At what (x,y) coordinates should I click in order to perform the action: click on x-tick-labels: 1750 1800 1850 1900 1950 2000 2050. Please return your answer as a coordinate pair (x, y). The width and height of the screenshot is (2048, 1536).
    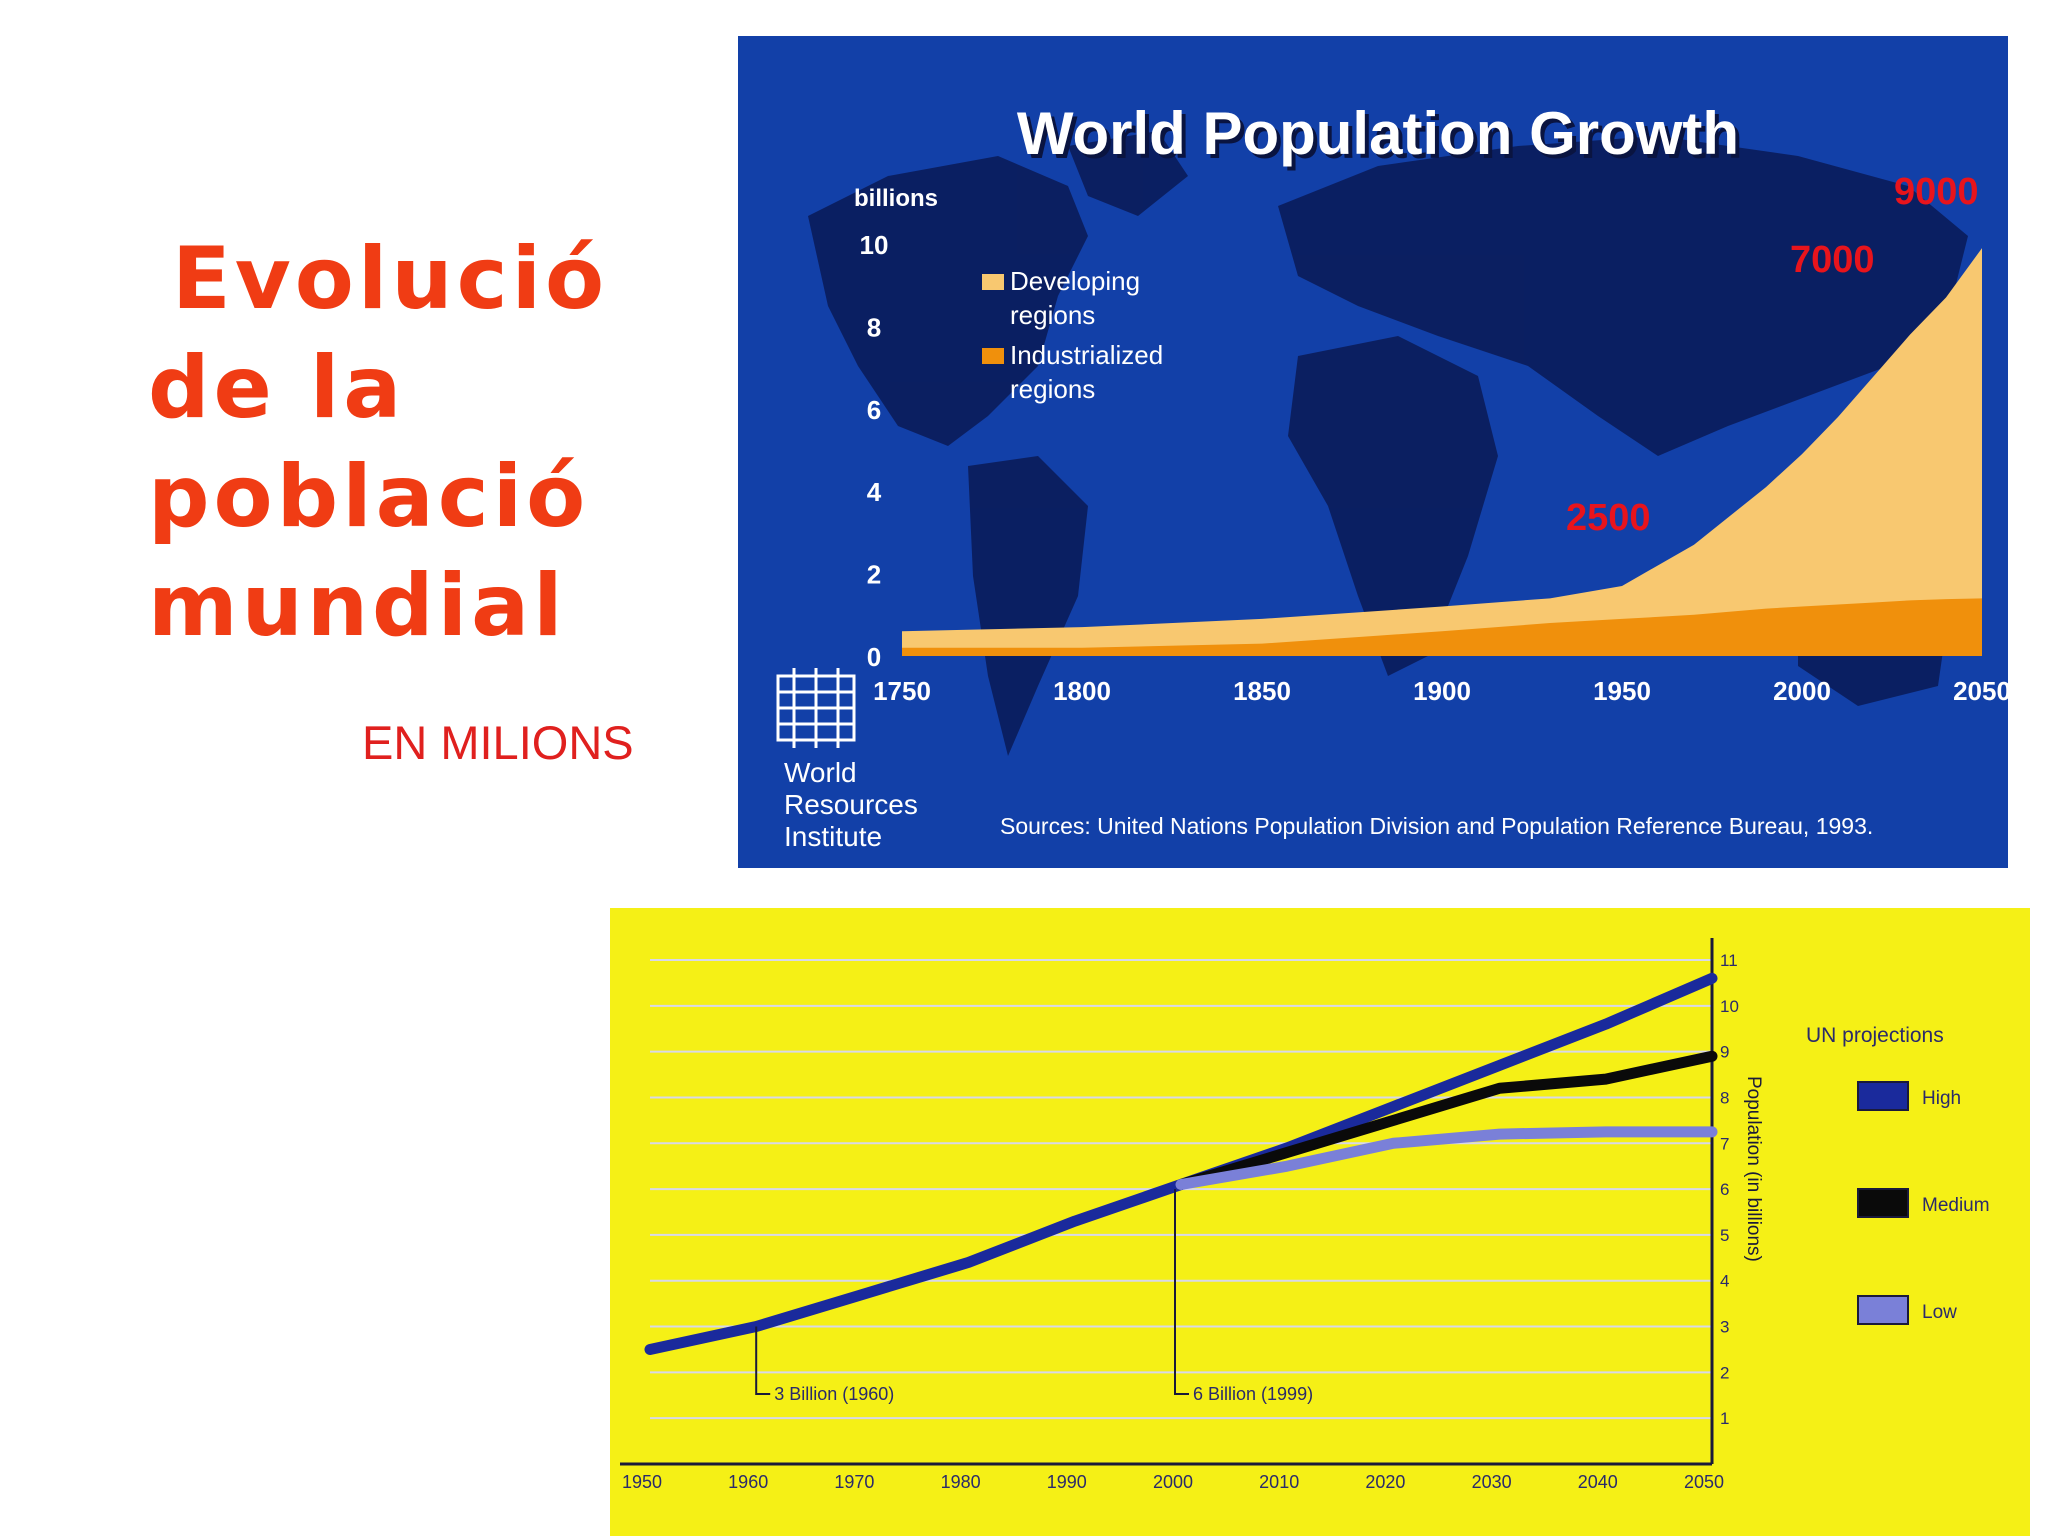
    Looking at the image, I should click on (1440, 691).